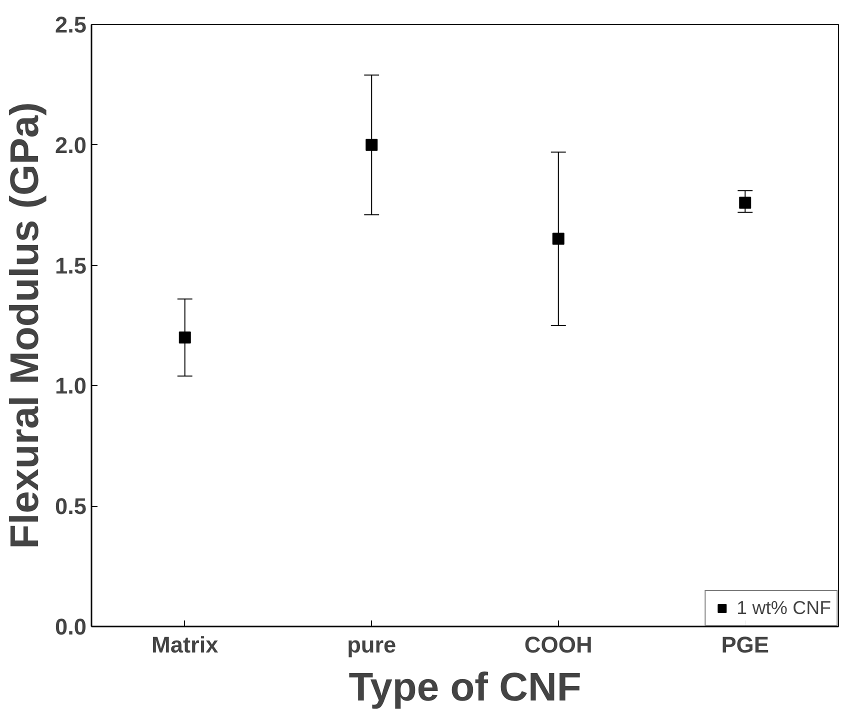 The height and width of the screenshot is (721, 849). What do you see at coordinates (185, 645) in the screenshot?
I see `x-tick-label: Matrix` at bounding box center [185, 645].